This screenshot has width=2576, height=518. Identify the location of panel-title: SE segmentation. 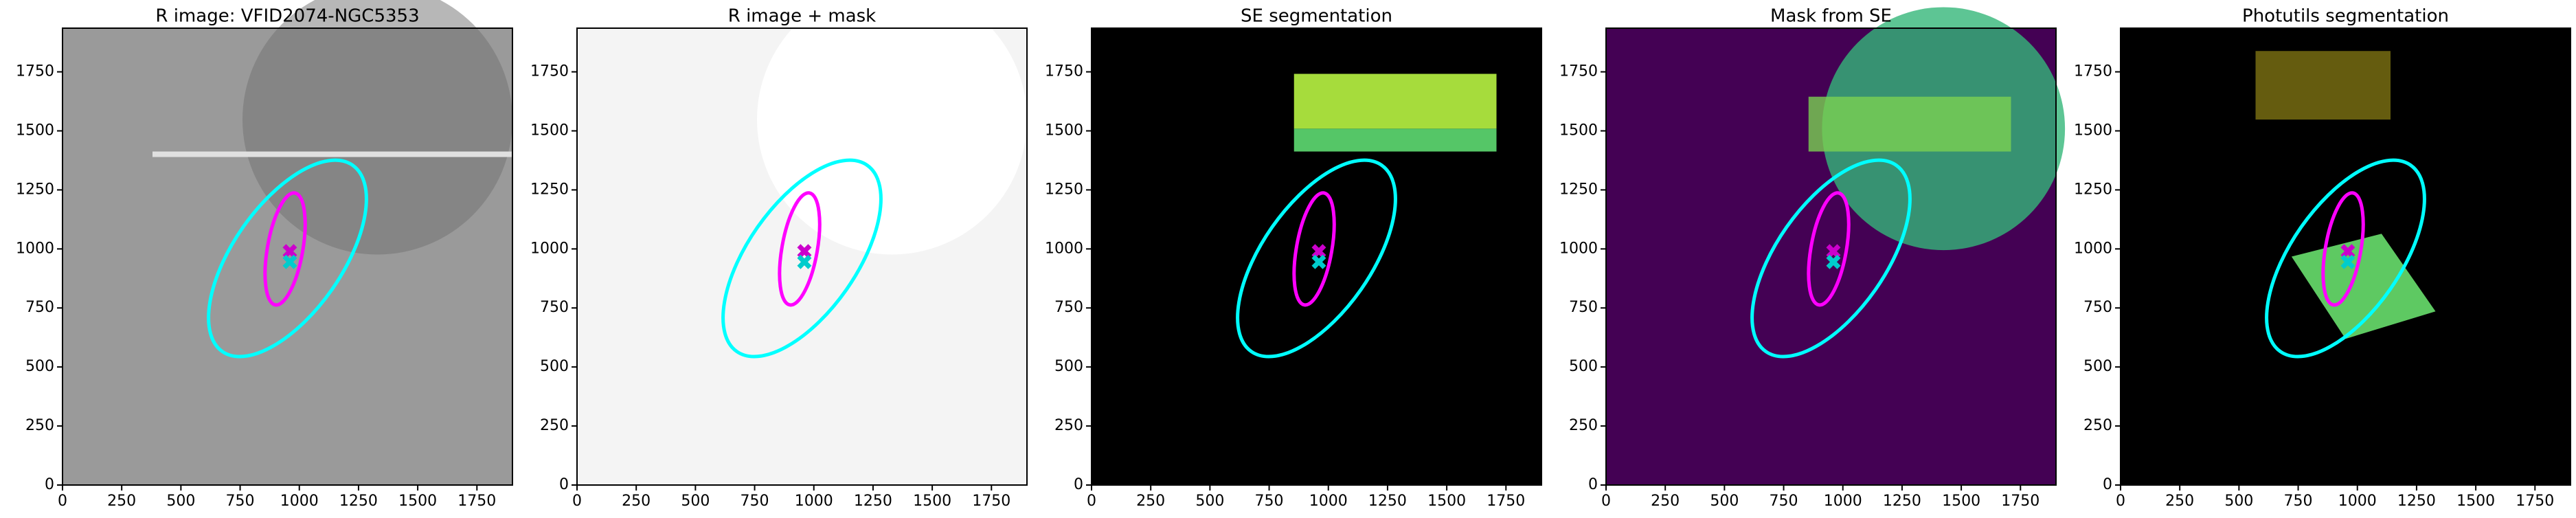
(1316, 16).